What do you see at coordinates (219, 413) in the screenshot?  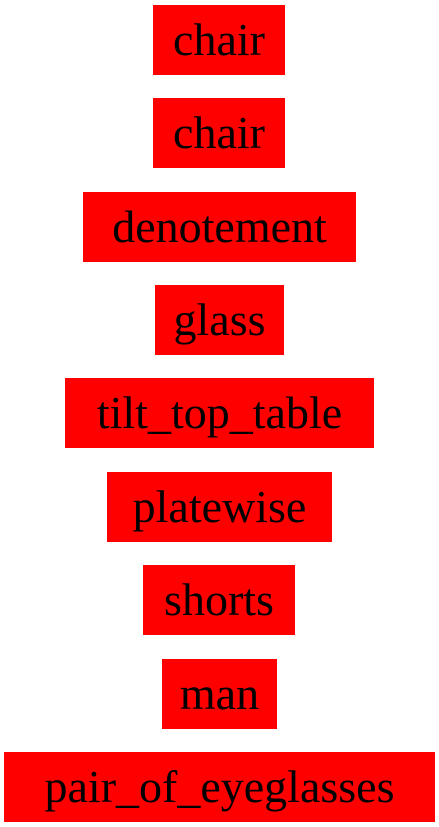 I see `label-tilt-top-table: tilt_top_table` at bounding box center [219, 413].